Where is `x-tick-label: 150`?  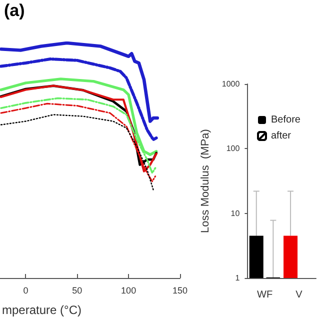 x-tick-label: 150 is located at coordinates (180, 291).